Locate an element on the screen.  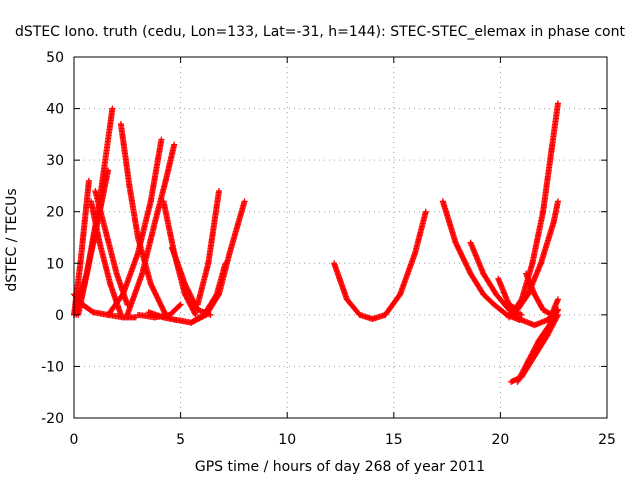
y-axis-label: dSTEC / TECUs is located at coordinates (12, 239).